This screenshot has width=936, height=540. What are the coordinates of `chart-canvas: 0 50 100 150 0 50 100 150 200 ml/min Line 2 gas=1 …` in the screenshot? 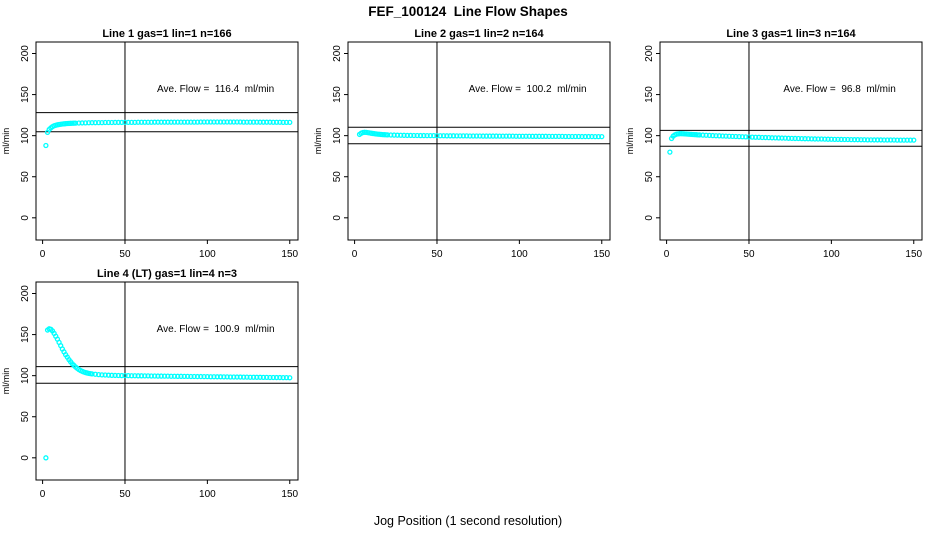 It's located at (462, 144).